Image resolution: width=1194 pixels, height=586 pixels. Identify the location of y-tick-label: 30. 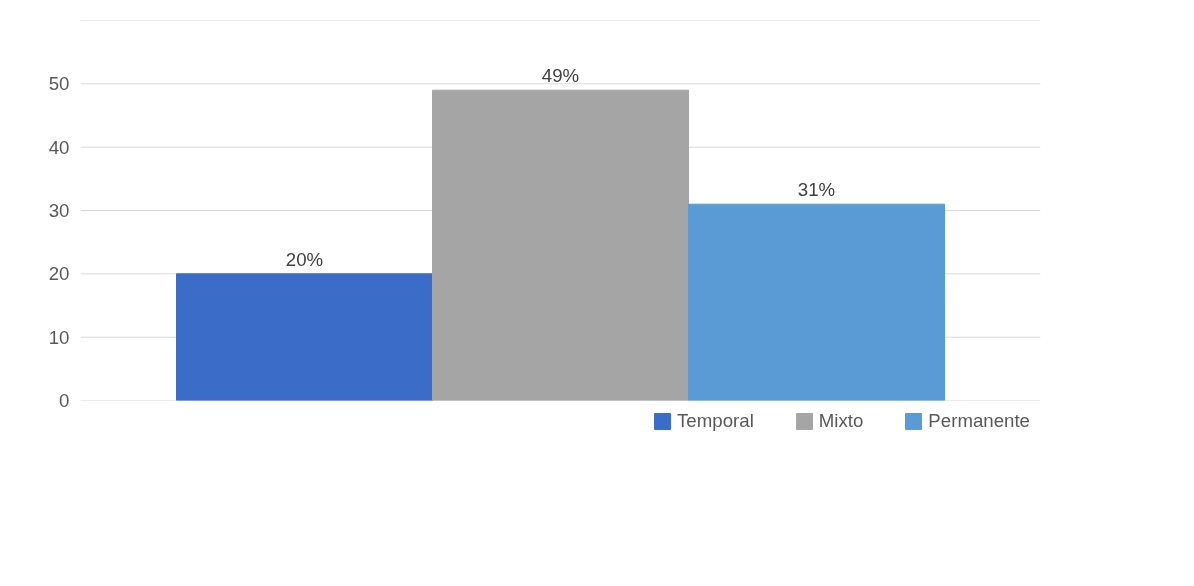
(59, 210).